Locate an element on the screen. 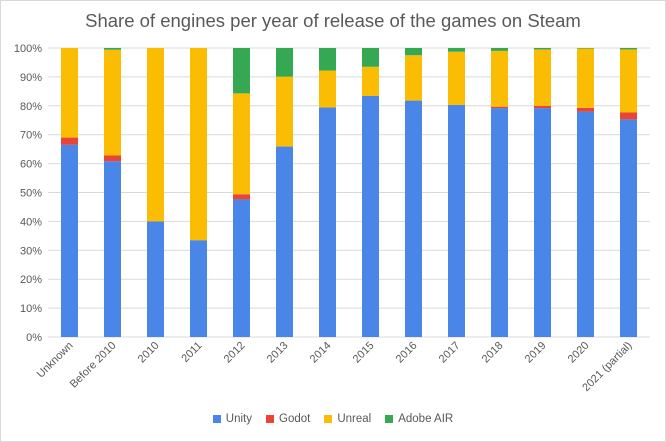 This screenshot has height=442, width=666. y-tick-label: 0% is located at coordinates (34, 338).